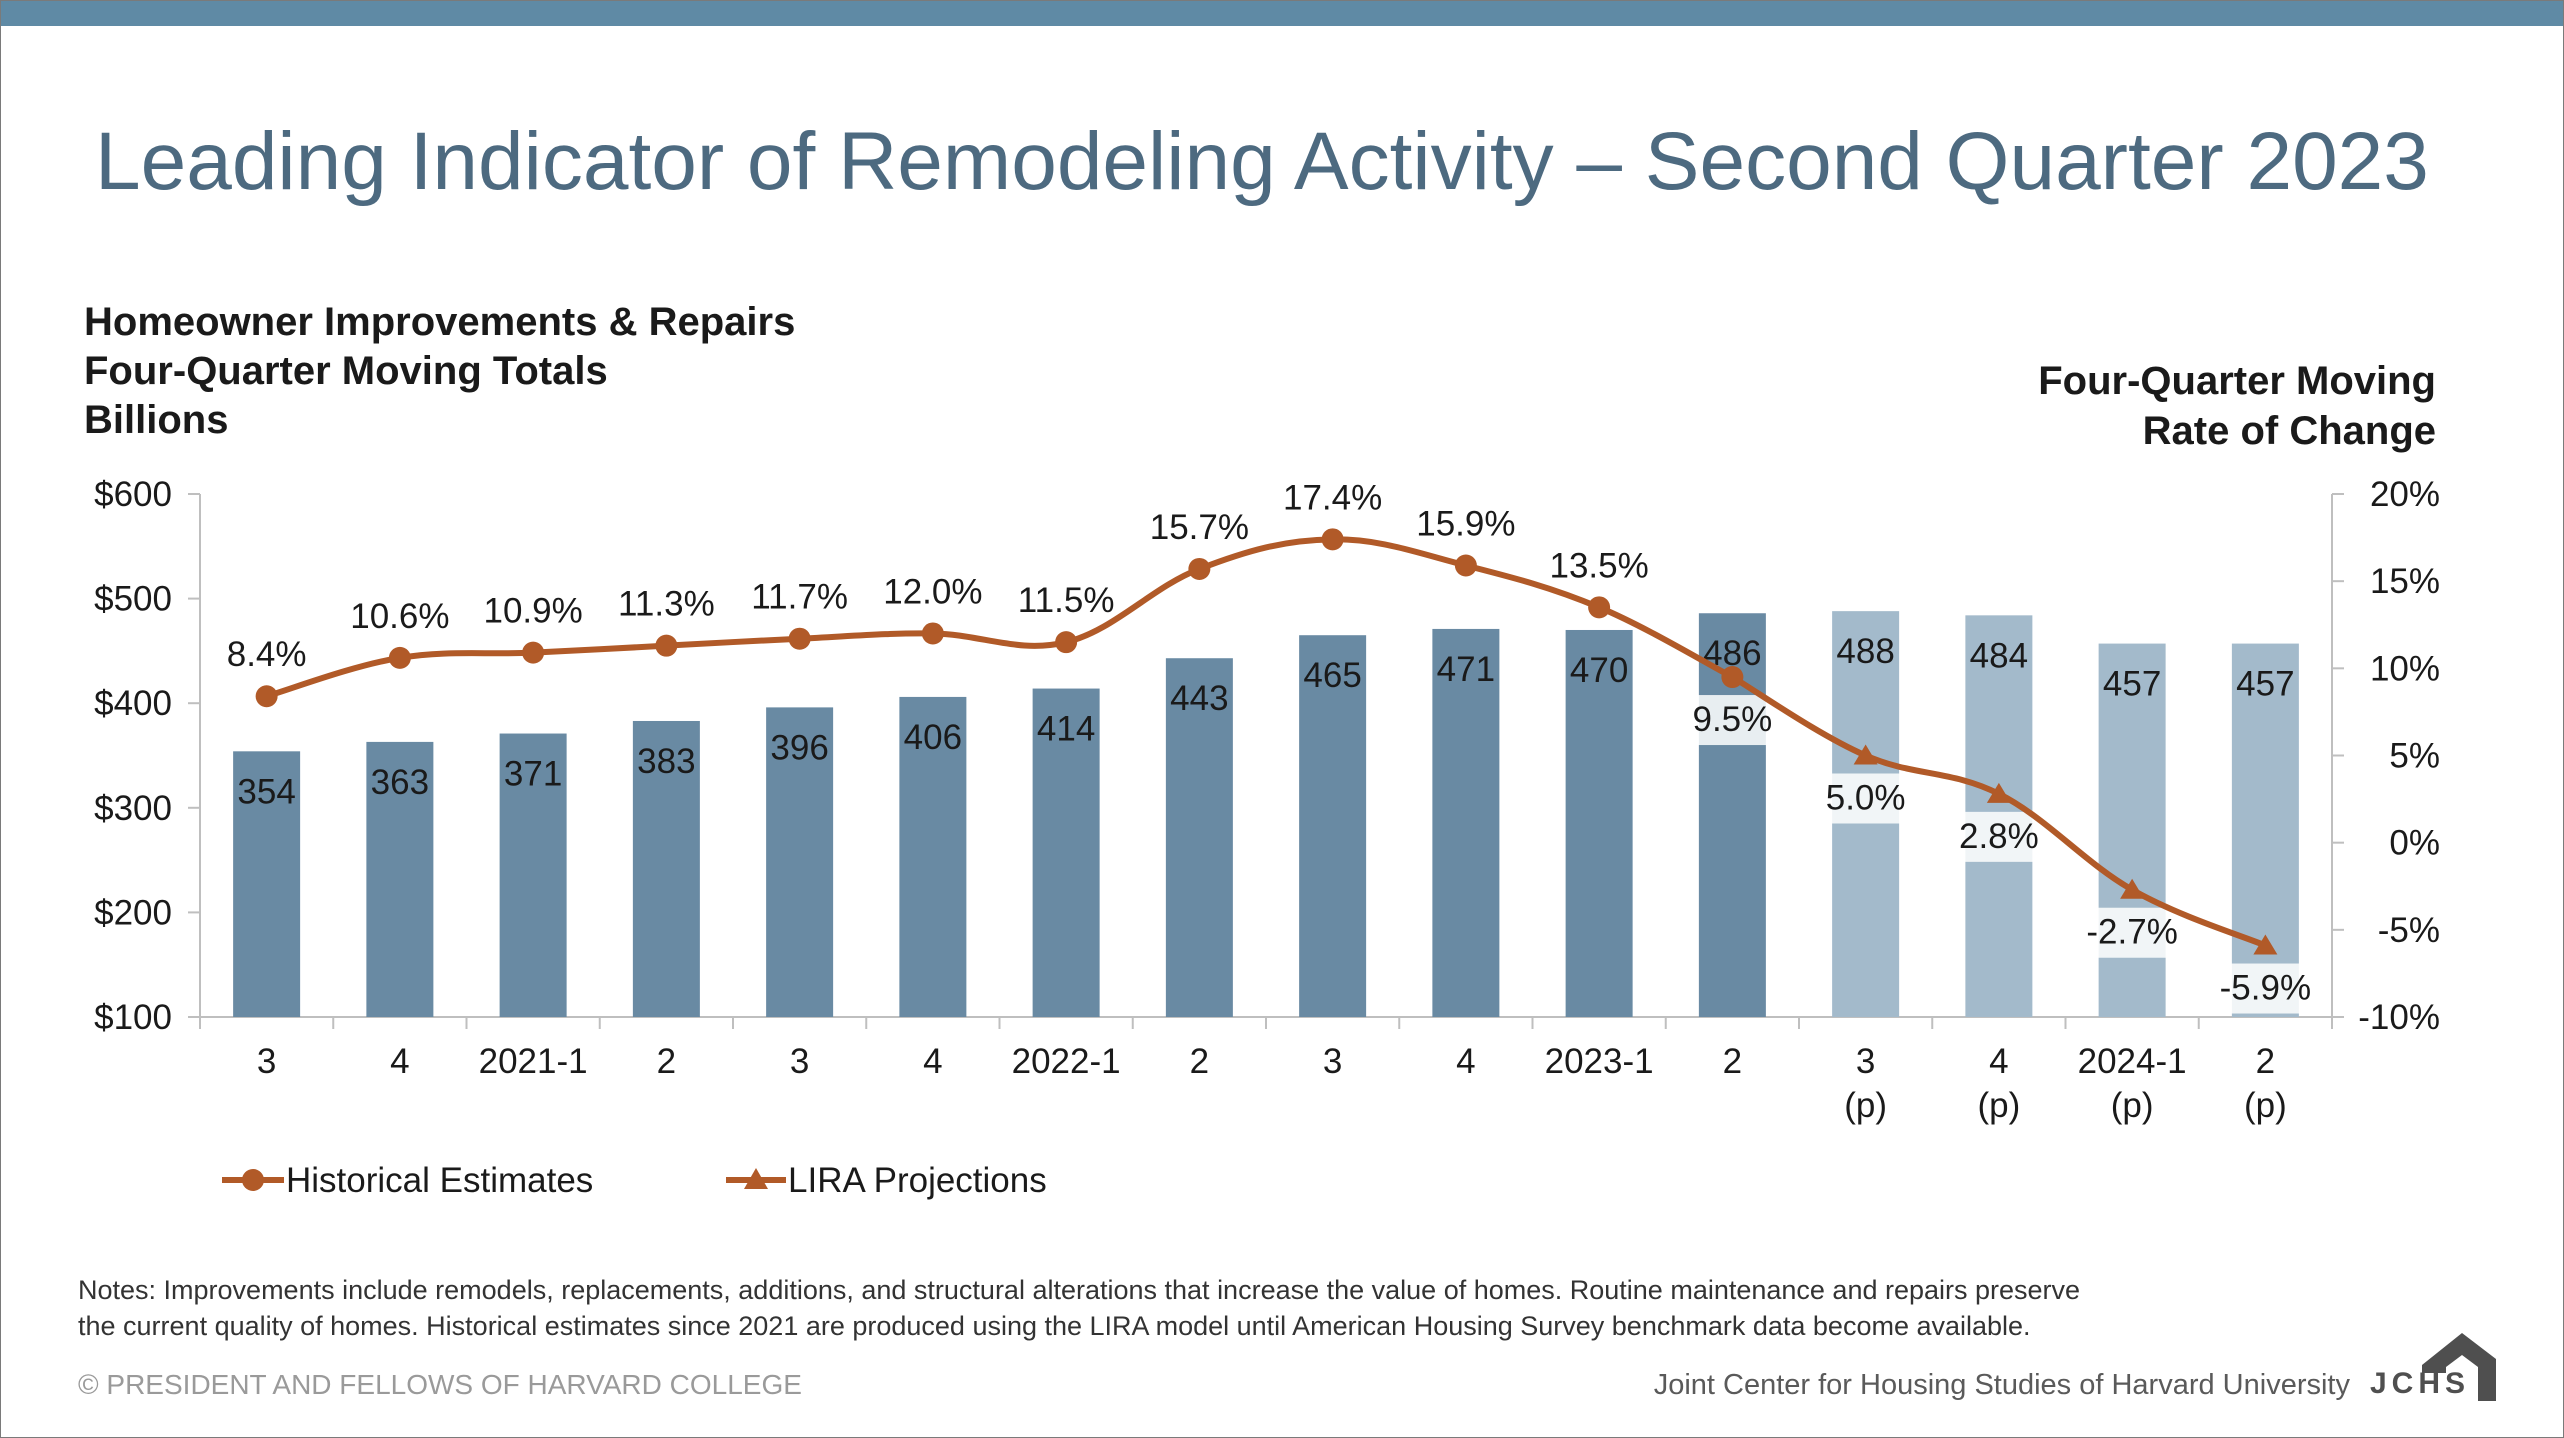 The width and height of the screenshot is (2564, 1438). What do you see at coordinates (2409, 930) in the screenshot?
I see `right-axis-tick-label: -5%` at bounding box center [2409, 930].